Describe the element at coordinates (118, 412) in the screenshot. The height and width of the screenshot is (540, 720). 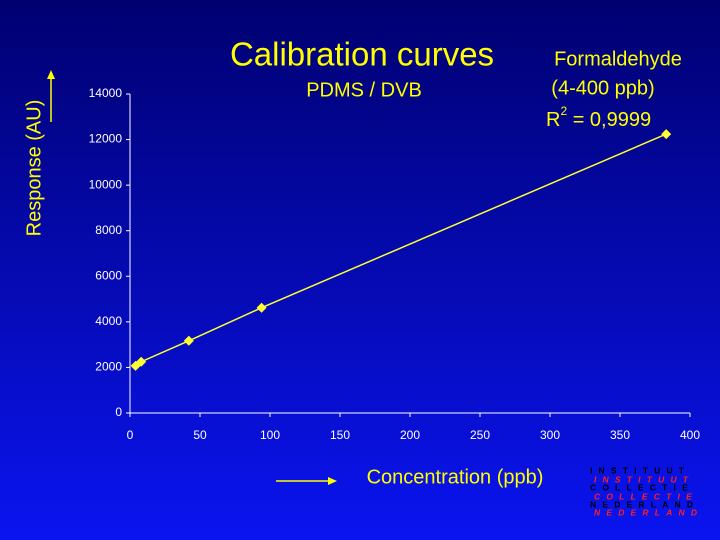
I see `y-tick-label: 0` at that location.